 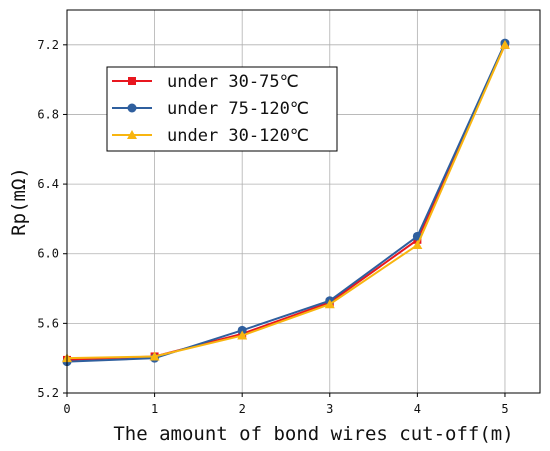 What do you see at coordinates (48, 323) in the screenshot?
I see `y-tick-label: 5.6` at bounding box center [48, 323].